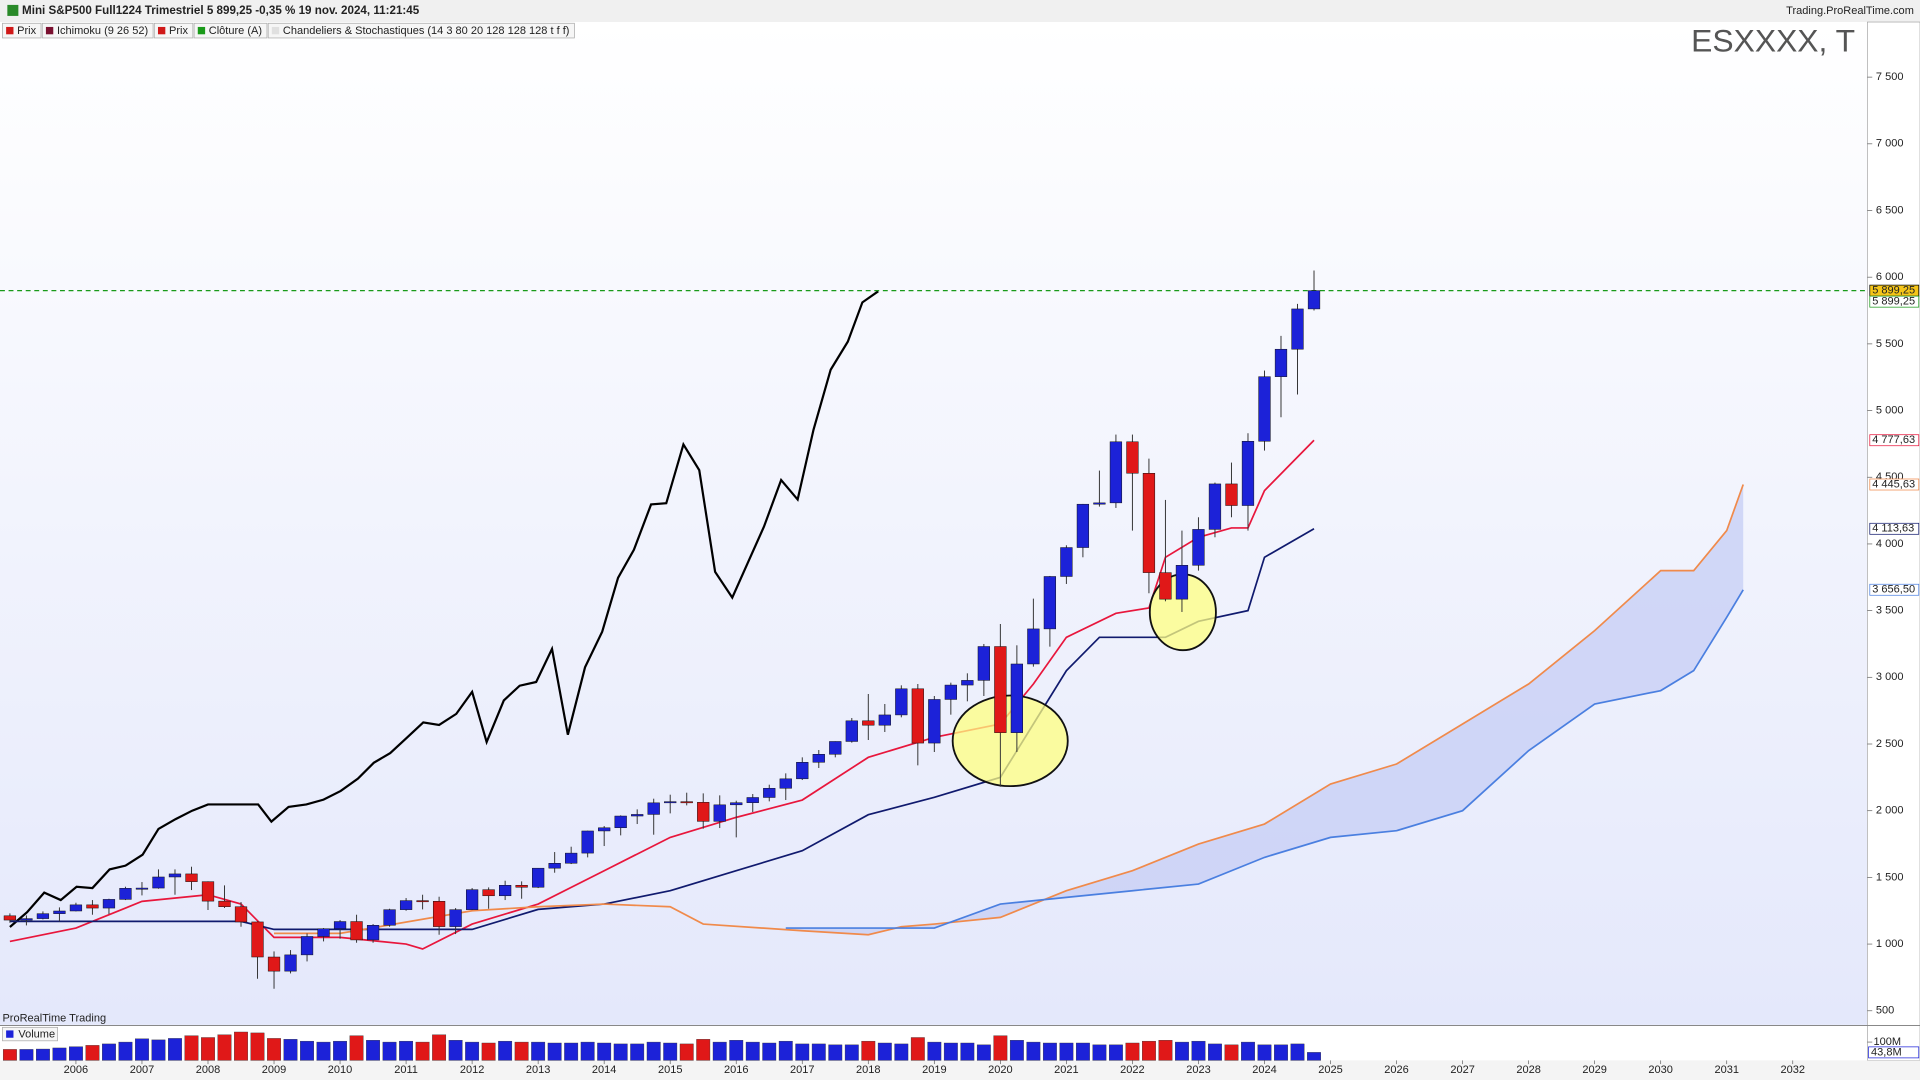 The height and width of the screenshot is (1080, 1920). I want to click on x-tick-label: 2013, so click(538, 1070).